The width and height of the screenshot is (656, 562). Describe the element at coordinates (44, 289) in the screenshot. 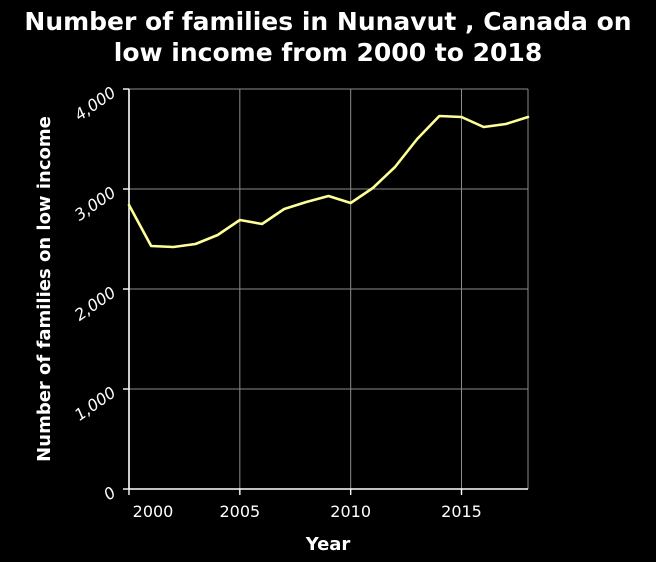

I see `y-axis-label: Number of families on low income` at that location.